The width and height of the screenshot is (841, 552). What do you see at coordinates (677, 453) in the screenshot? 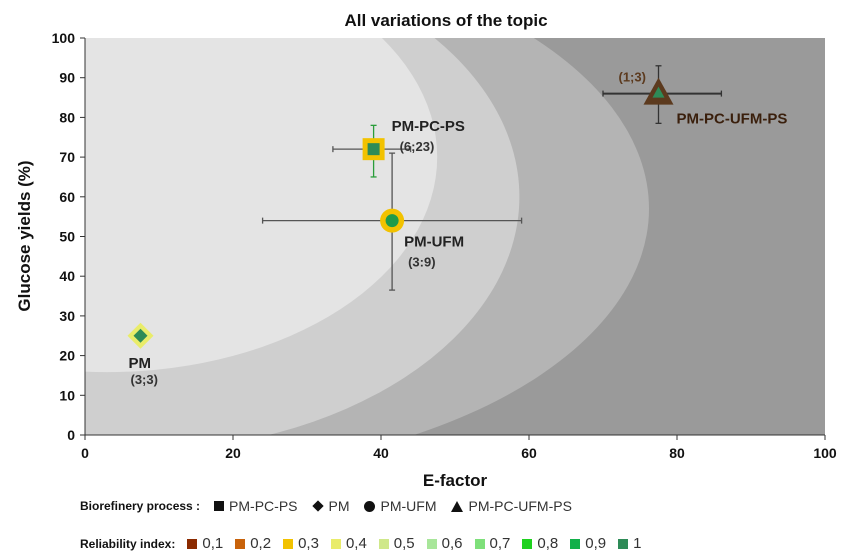
I see `x-tick-label: 80` at bounding box center [677, 453].